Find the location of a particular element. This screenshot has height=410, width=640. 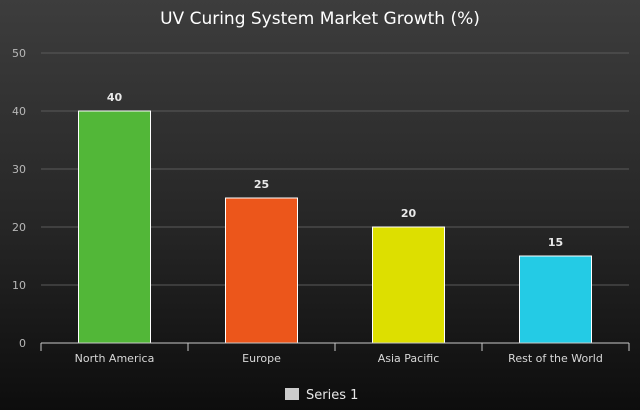

x-tick-label-4: Rest of the World is located at coordinates (555, 358).